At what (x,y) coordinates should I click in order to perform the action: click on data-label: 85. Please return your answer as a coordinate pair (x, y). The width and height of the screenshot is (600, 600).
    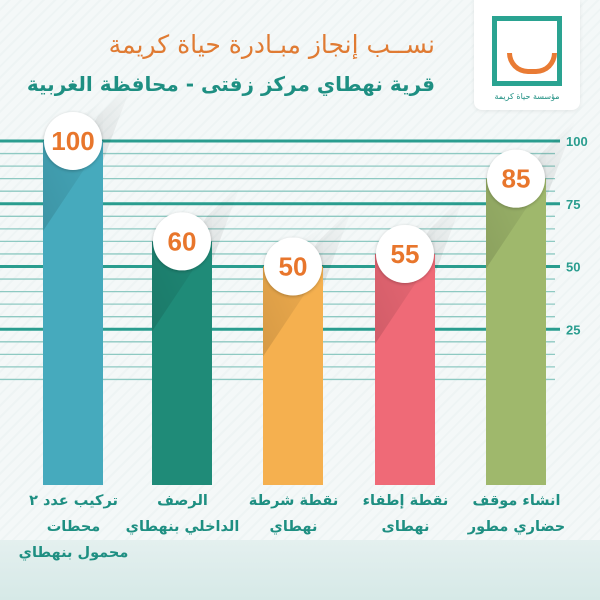
    Looking at the image, I should click on (516, 179).